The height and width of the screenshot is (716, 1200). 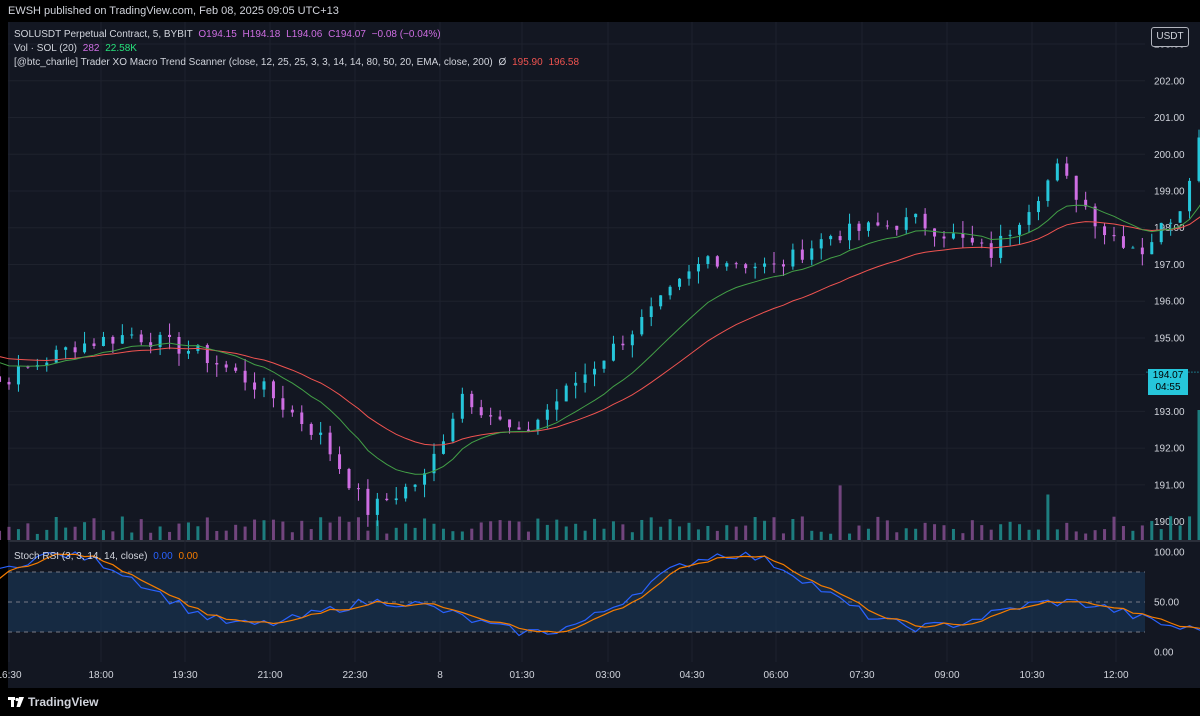 What do you see at coordinates (440, 675) in the screenshot?
I see `time-tick-label: 8` at bounding box center [440, 675].